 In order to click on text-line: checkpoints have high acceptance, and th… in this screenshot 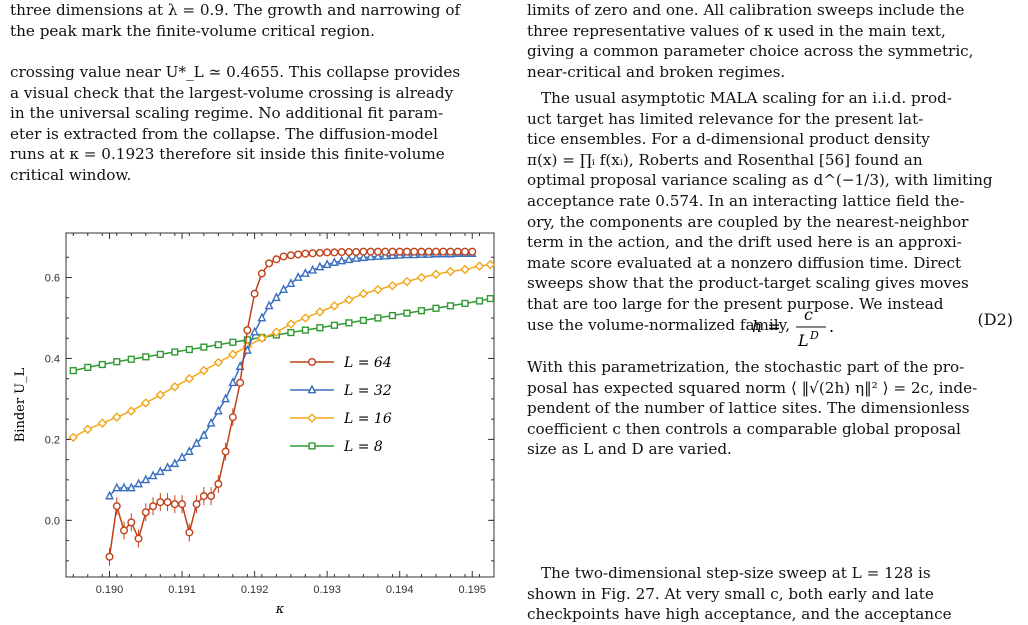, I will do `click(739, 614)`.